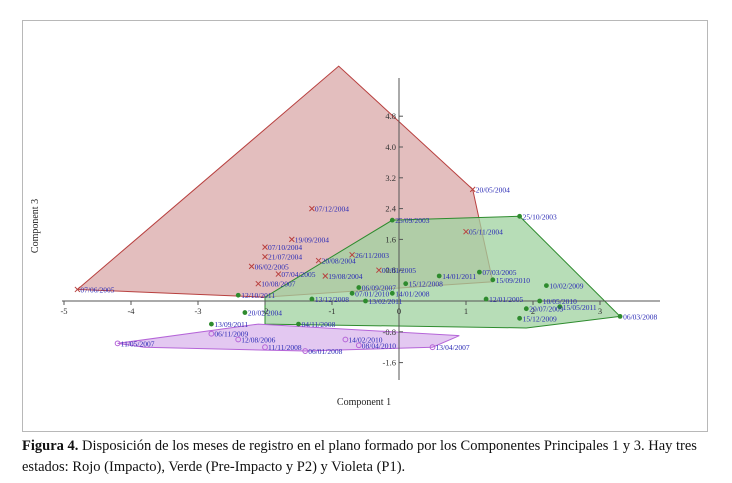 This screenshot has height=483, width=732. What do you see at coordinates (453, 347) in the screenshot?
I see `point-label: 13/04/2007` at bounding box center [453, 347].